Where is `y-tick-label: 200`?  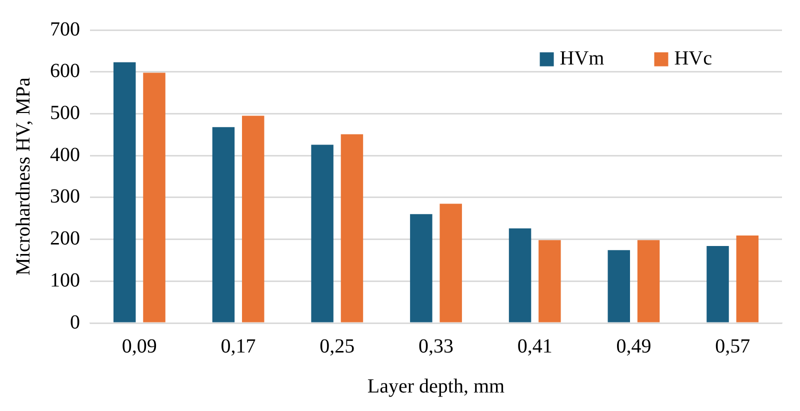
y-tick-label: 200 is located at coordinates (65, 239).